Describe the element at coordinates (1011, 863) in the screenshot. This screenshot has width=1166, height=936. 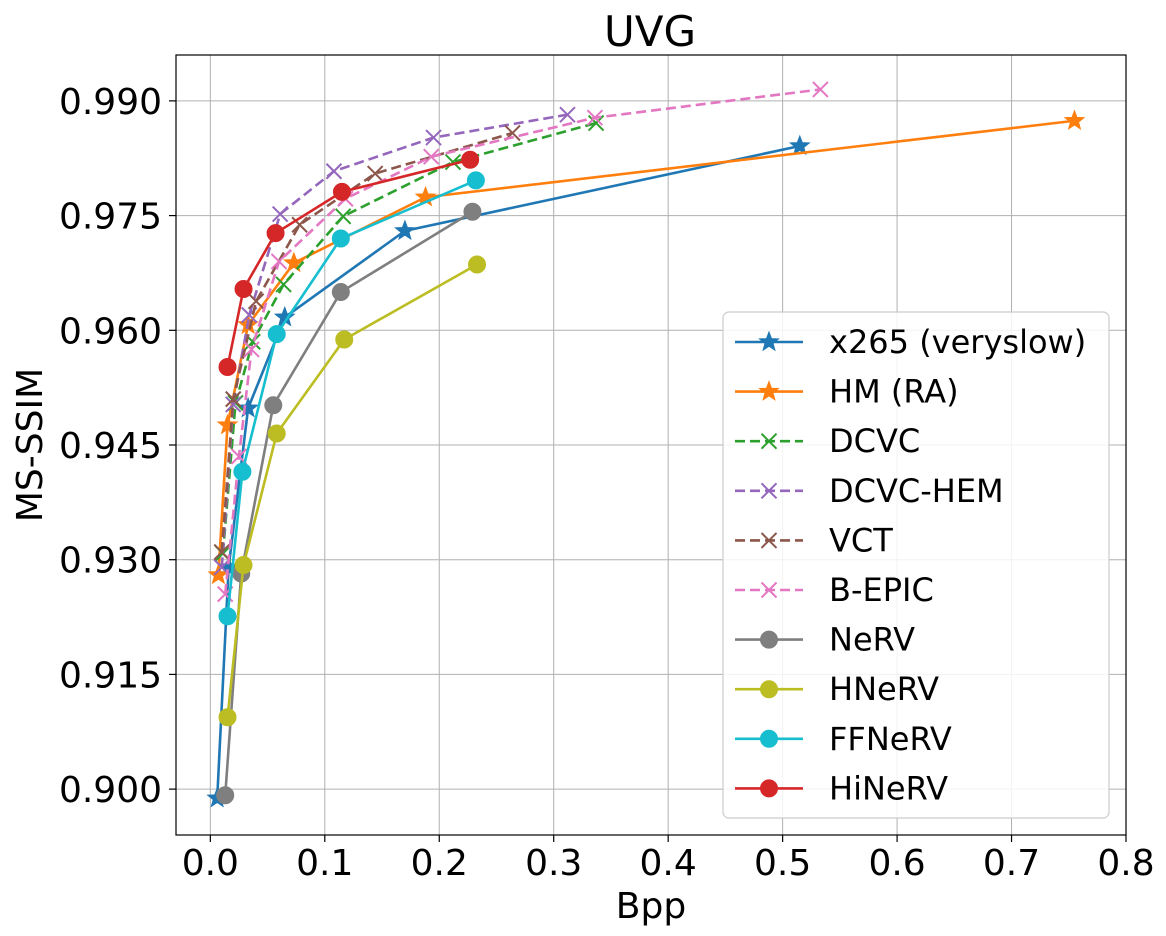
I see `x-tick-label: 0.7` at that location.